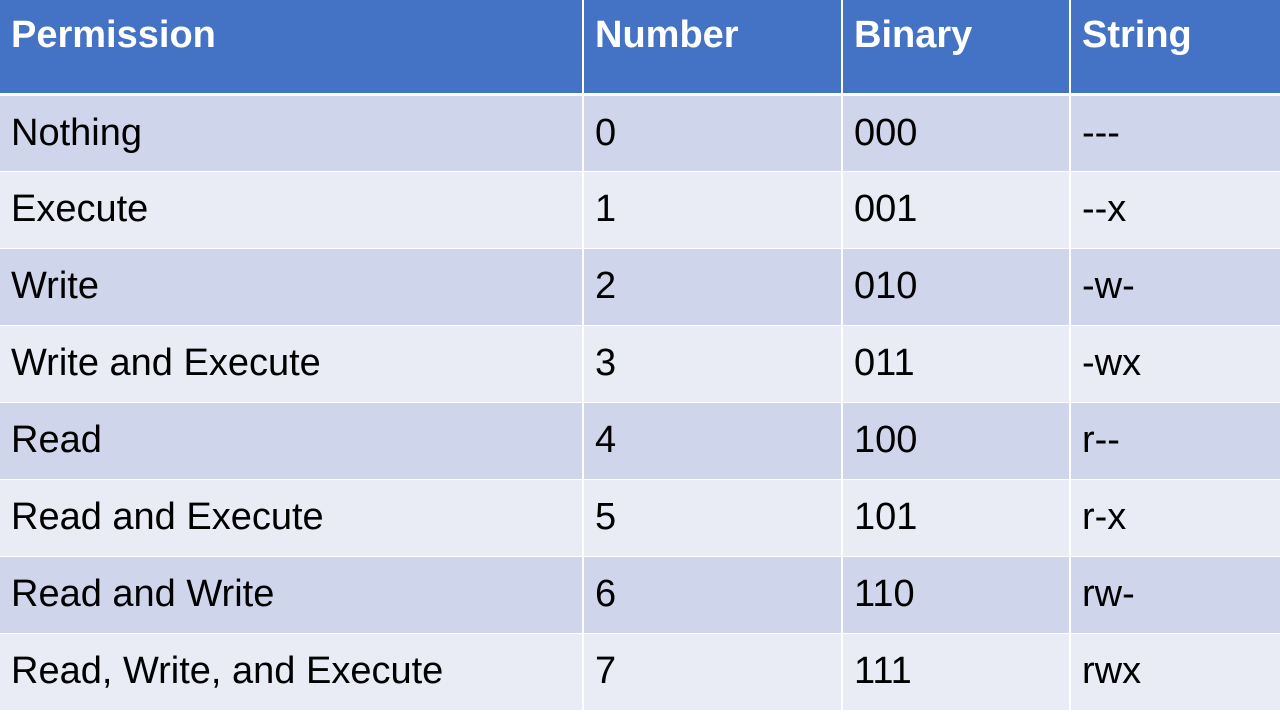 The height and width of the screenshot is (720, 1280). What do you see at coordinates (956, 672) in the screenshot?
I see `cell-binary: 111` at bounding box center [956, 672].